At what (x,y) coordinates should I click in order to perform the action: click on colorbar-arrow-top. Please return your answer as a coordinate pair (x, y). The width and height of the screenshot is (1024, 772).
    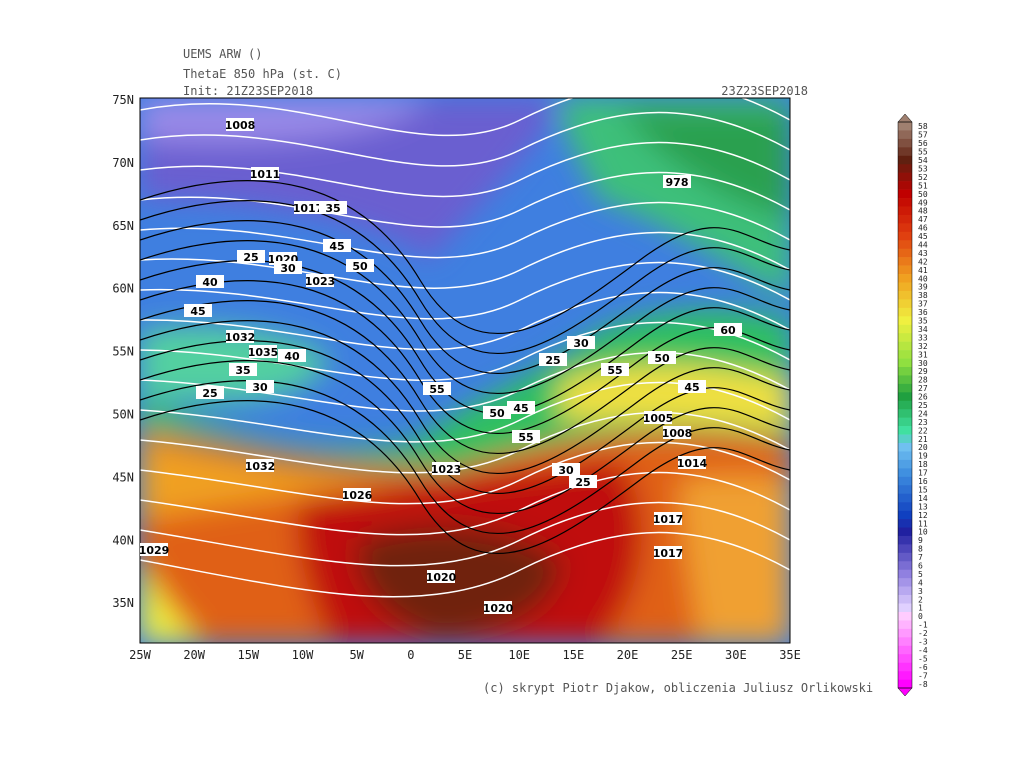
    Looking at the image, I should click on (905, 118).